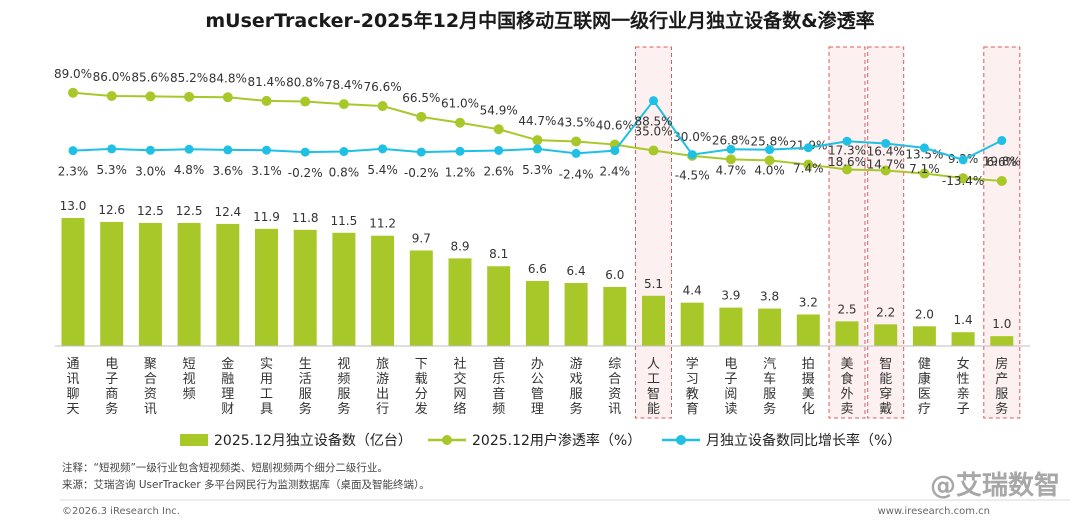 This screenshot has width=1080, height=523. Describe the element at coordinates (692, 386) in the screenshot. I see `category-label: 学习教育` at that location.